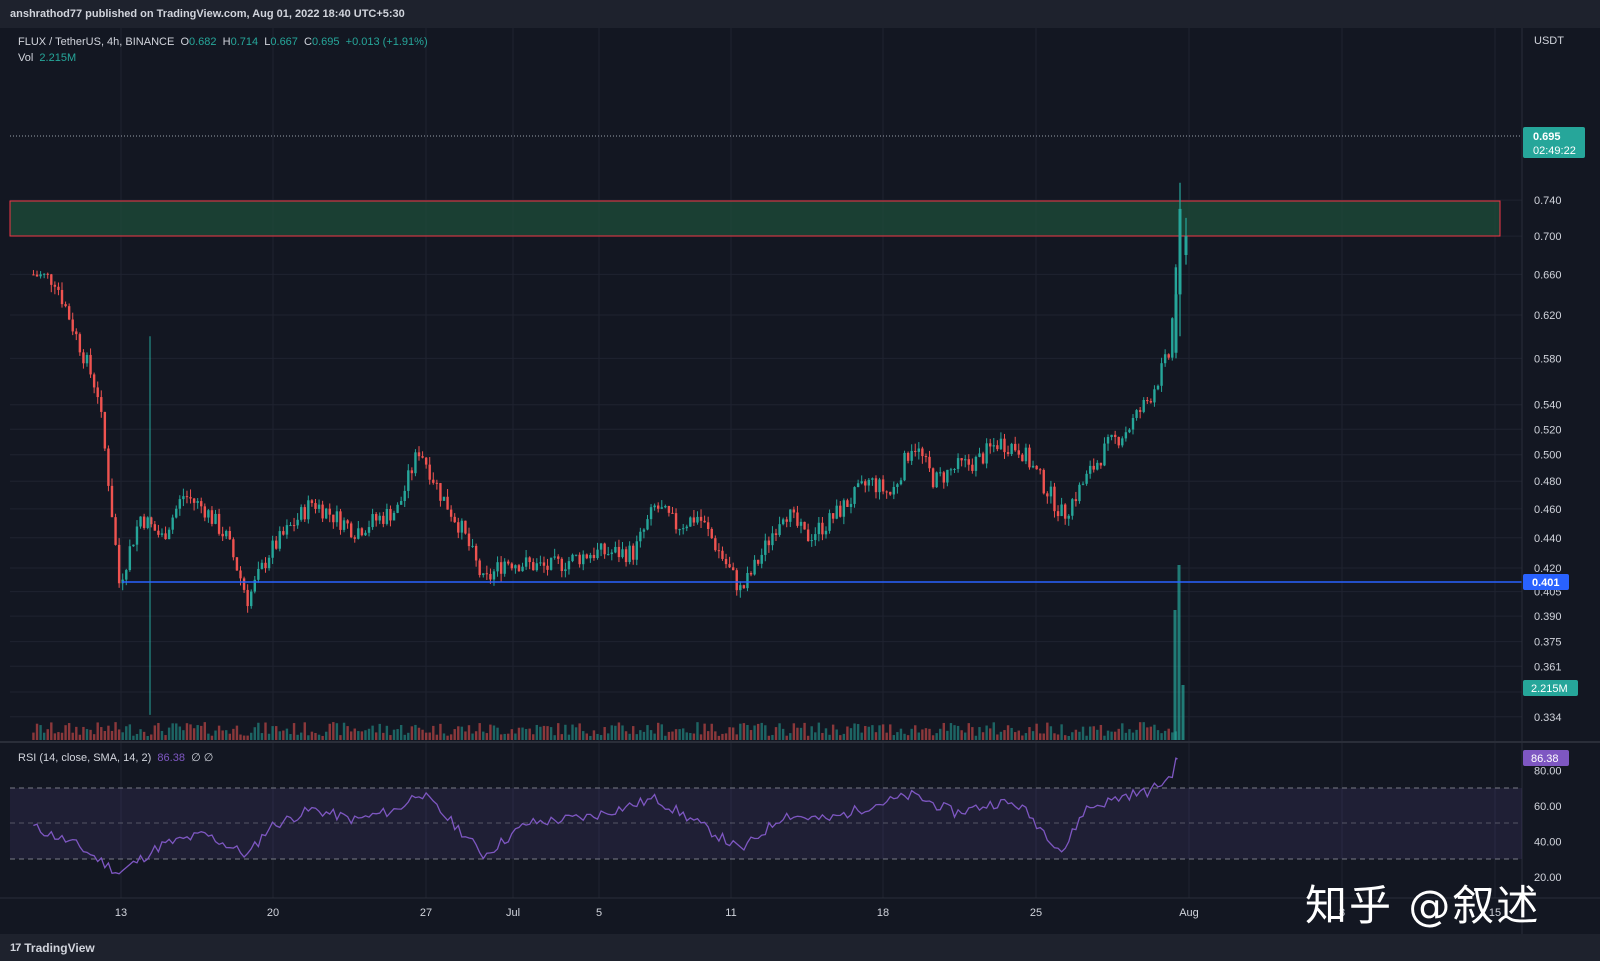 Image resolution: width=1600 pixels, height=961 pixels. Describe the element at coordinates (800, 947) in the screenshot. I see `footer-bar: 17 TradingView` at that location.